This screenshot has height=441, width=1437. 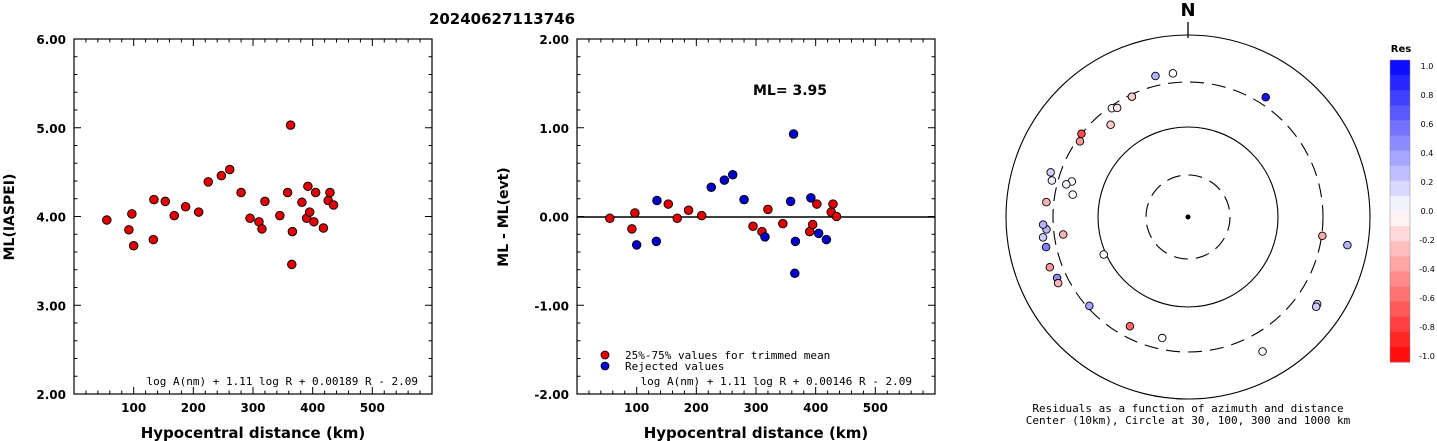 What do you see at coordinates (1427, 327) in the screenshot?
I see `colorbar-tick-label: -0.8` at bounding box center [1427, 327].